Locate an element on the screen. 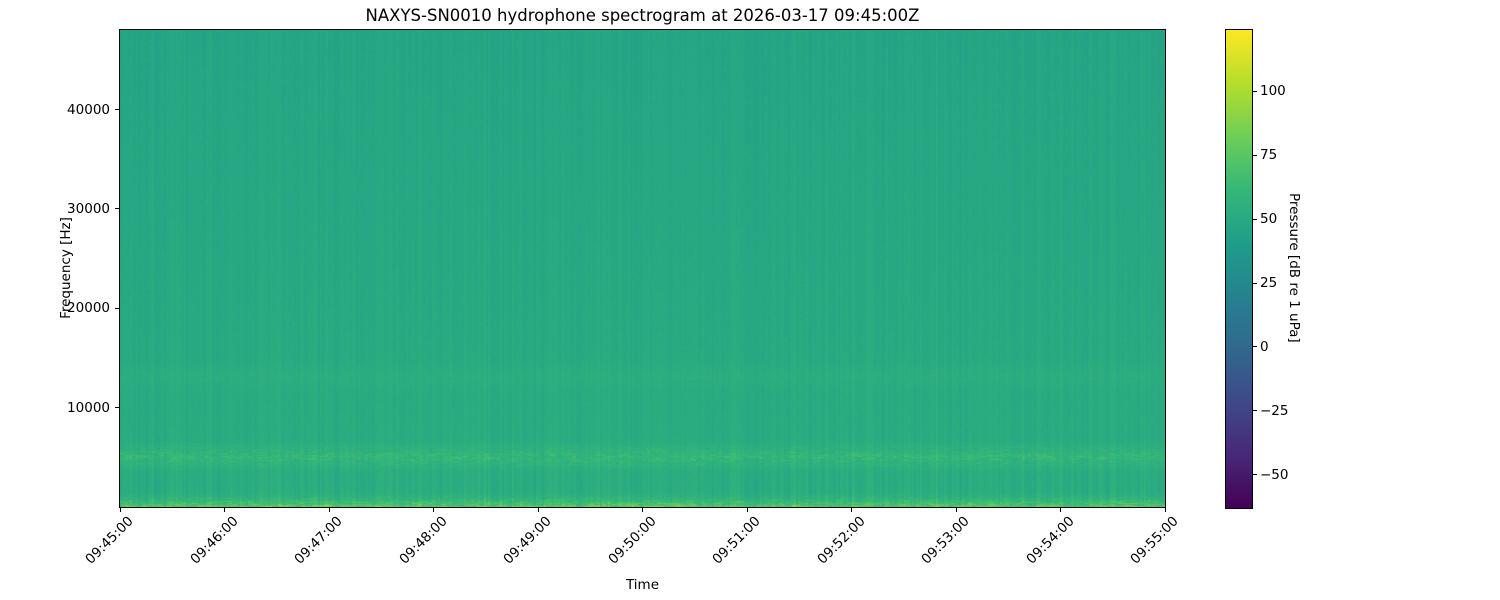 This screenshot has height=600, width=1500. colorbar-tick-label: 0 is located at coordinates (1264, 346).